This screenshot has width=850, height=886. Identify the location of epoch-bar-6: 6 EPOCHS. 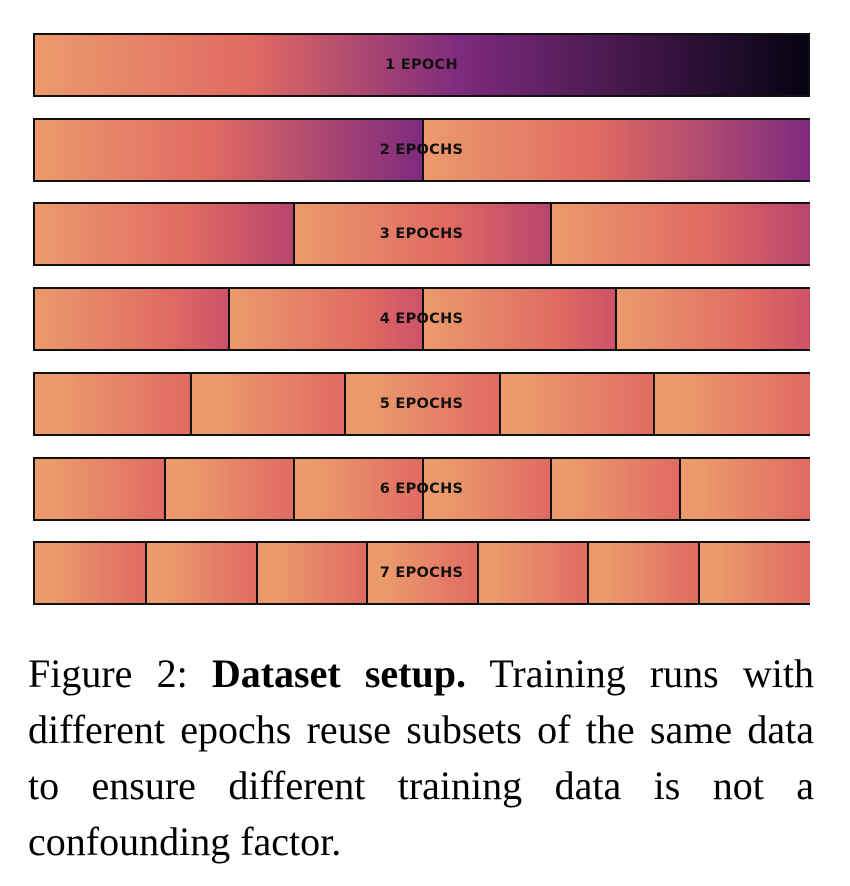
(422, 488).